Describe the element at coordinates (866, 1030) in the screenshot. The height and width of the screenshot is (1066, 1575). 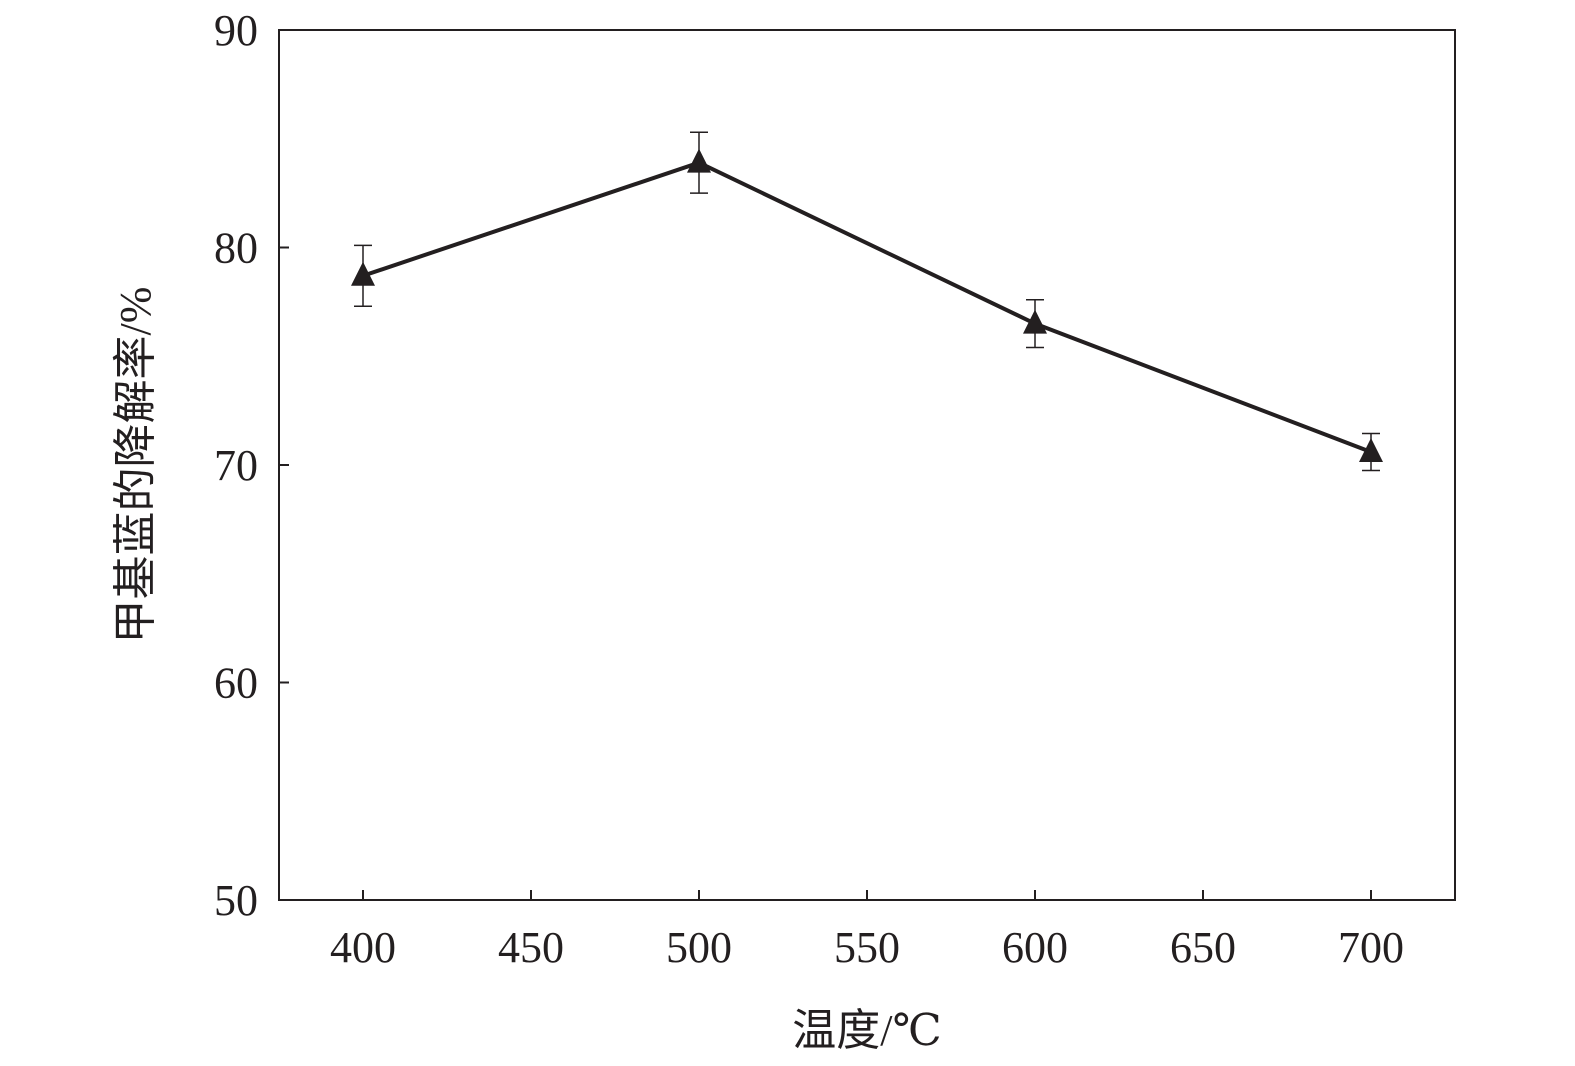
I see `x-axis-label: 温度/℃` at that location.